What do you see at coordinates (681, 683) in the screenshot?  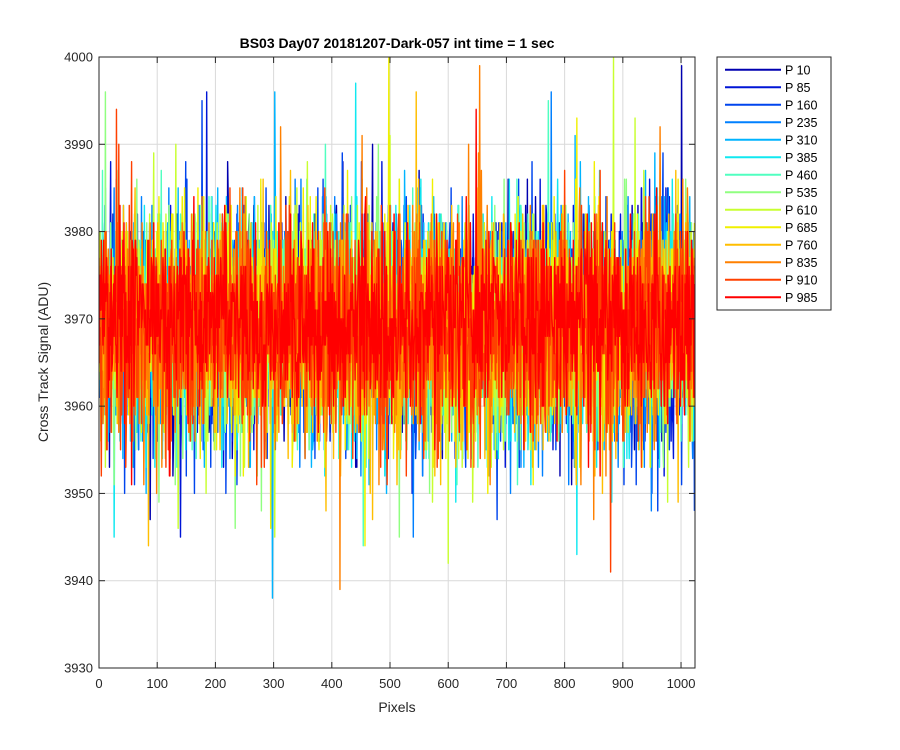 I see `x-tick-label: 1000` at bounding box center [681, 683].